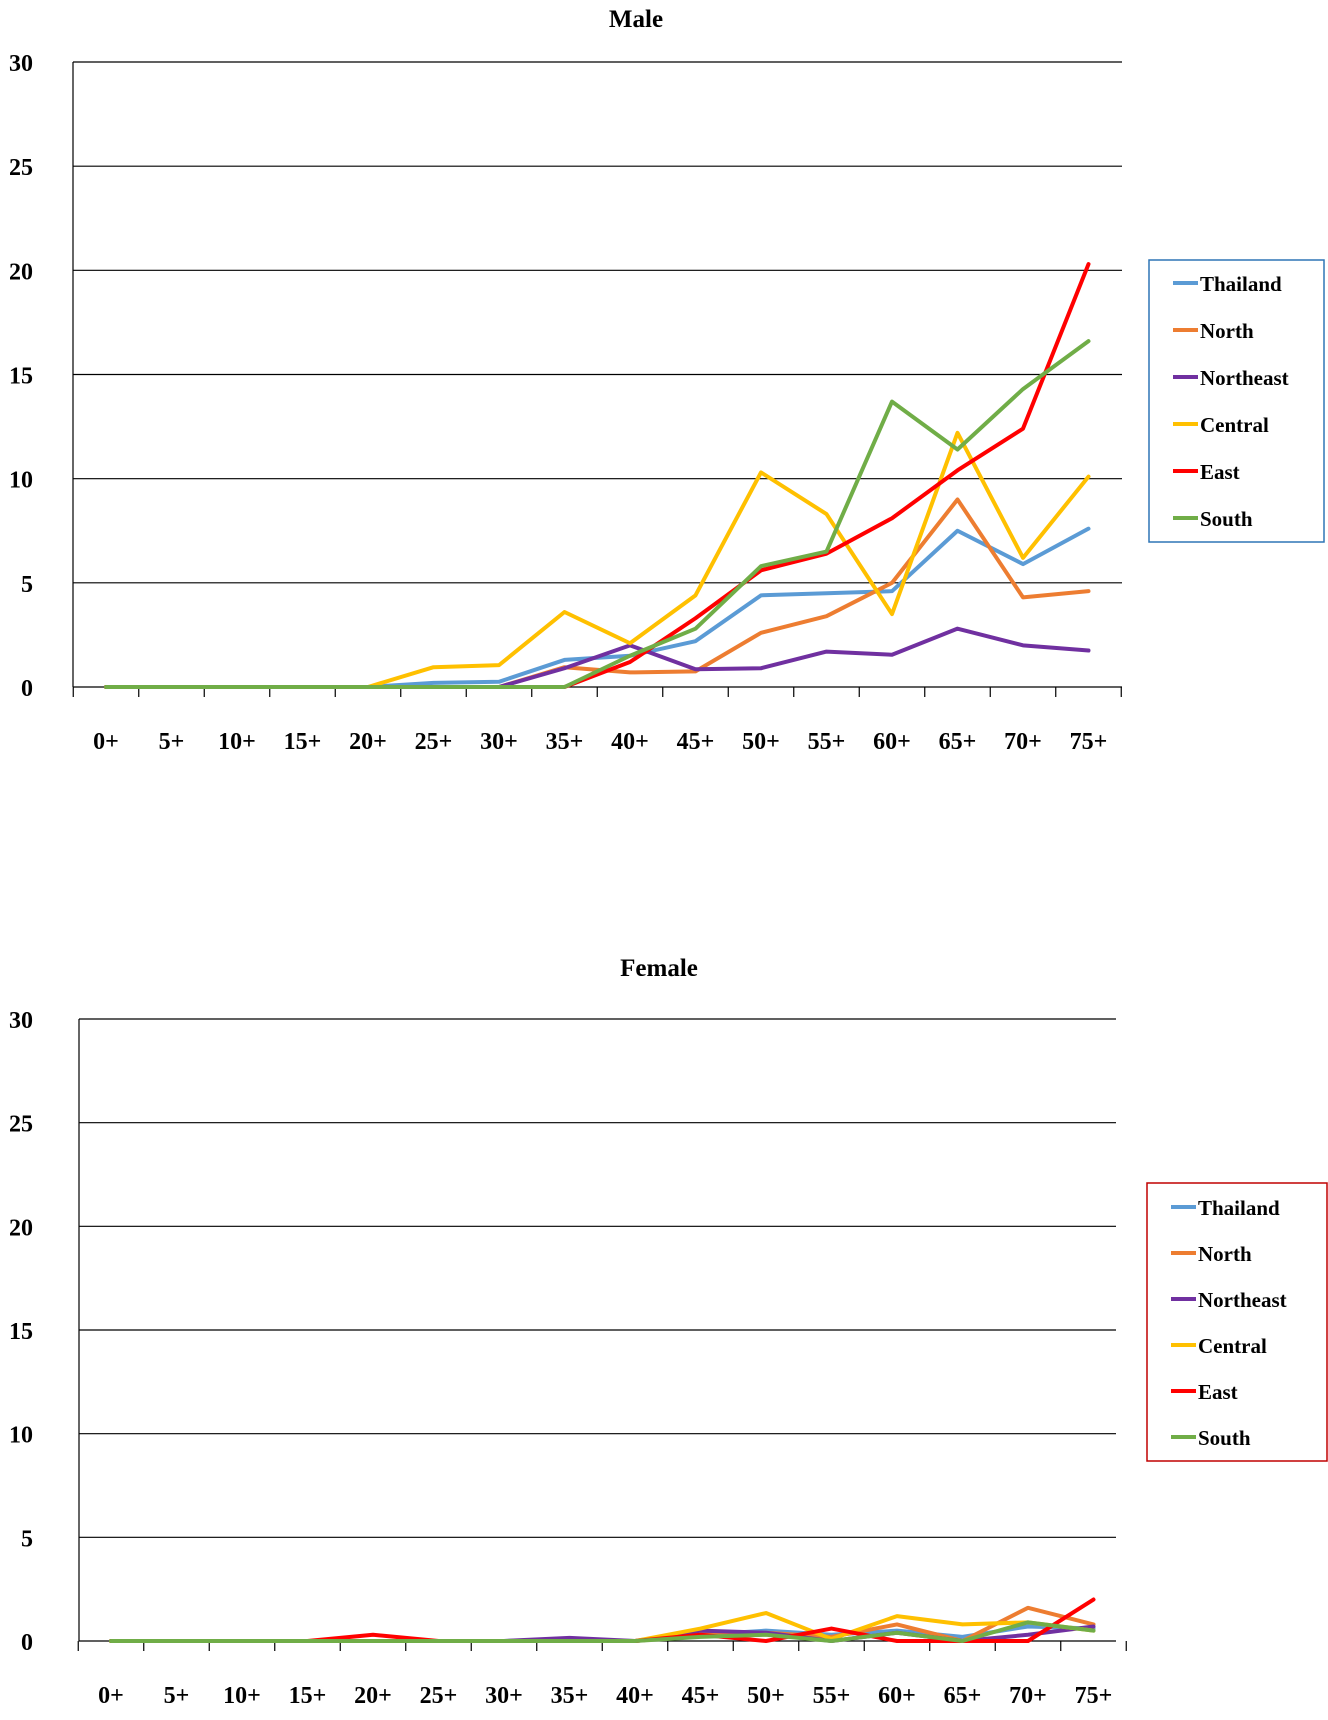 The height and width of the screenshot is (1720, 1328). I want to click on female-legend-box, so click(1237, 1322).